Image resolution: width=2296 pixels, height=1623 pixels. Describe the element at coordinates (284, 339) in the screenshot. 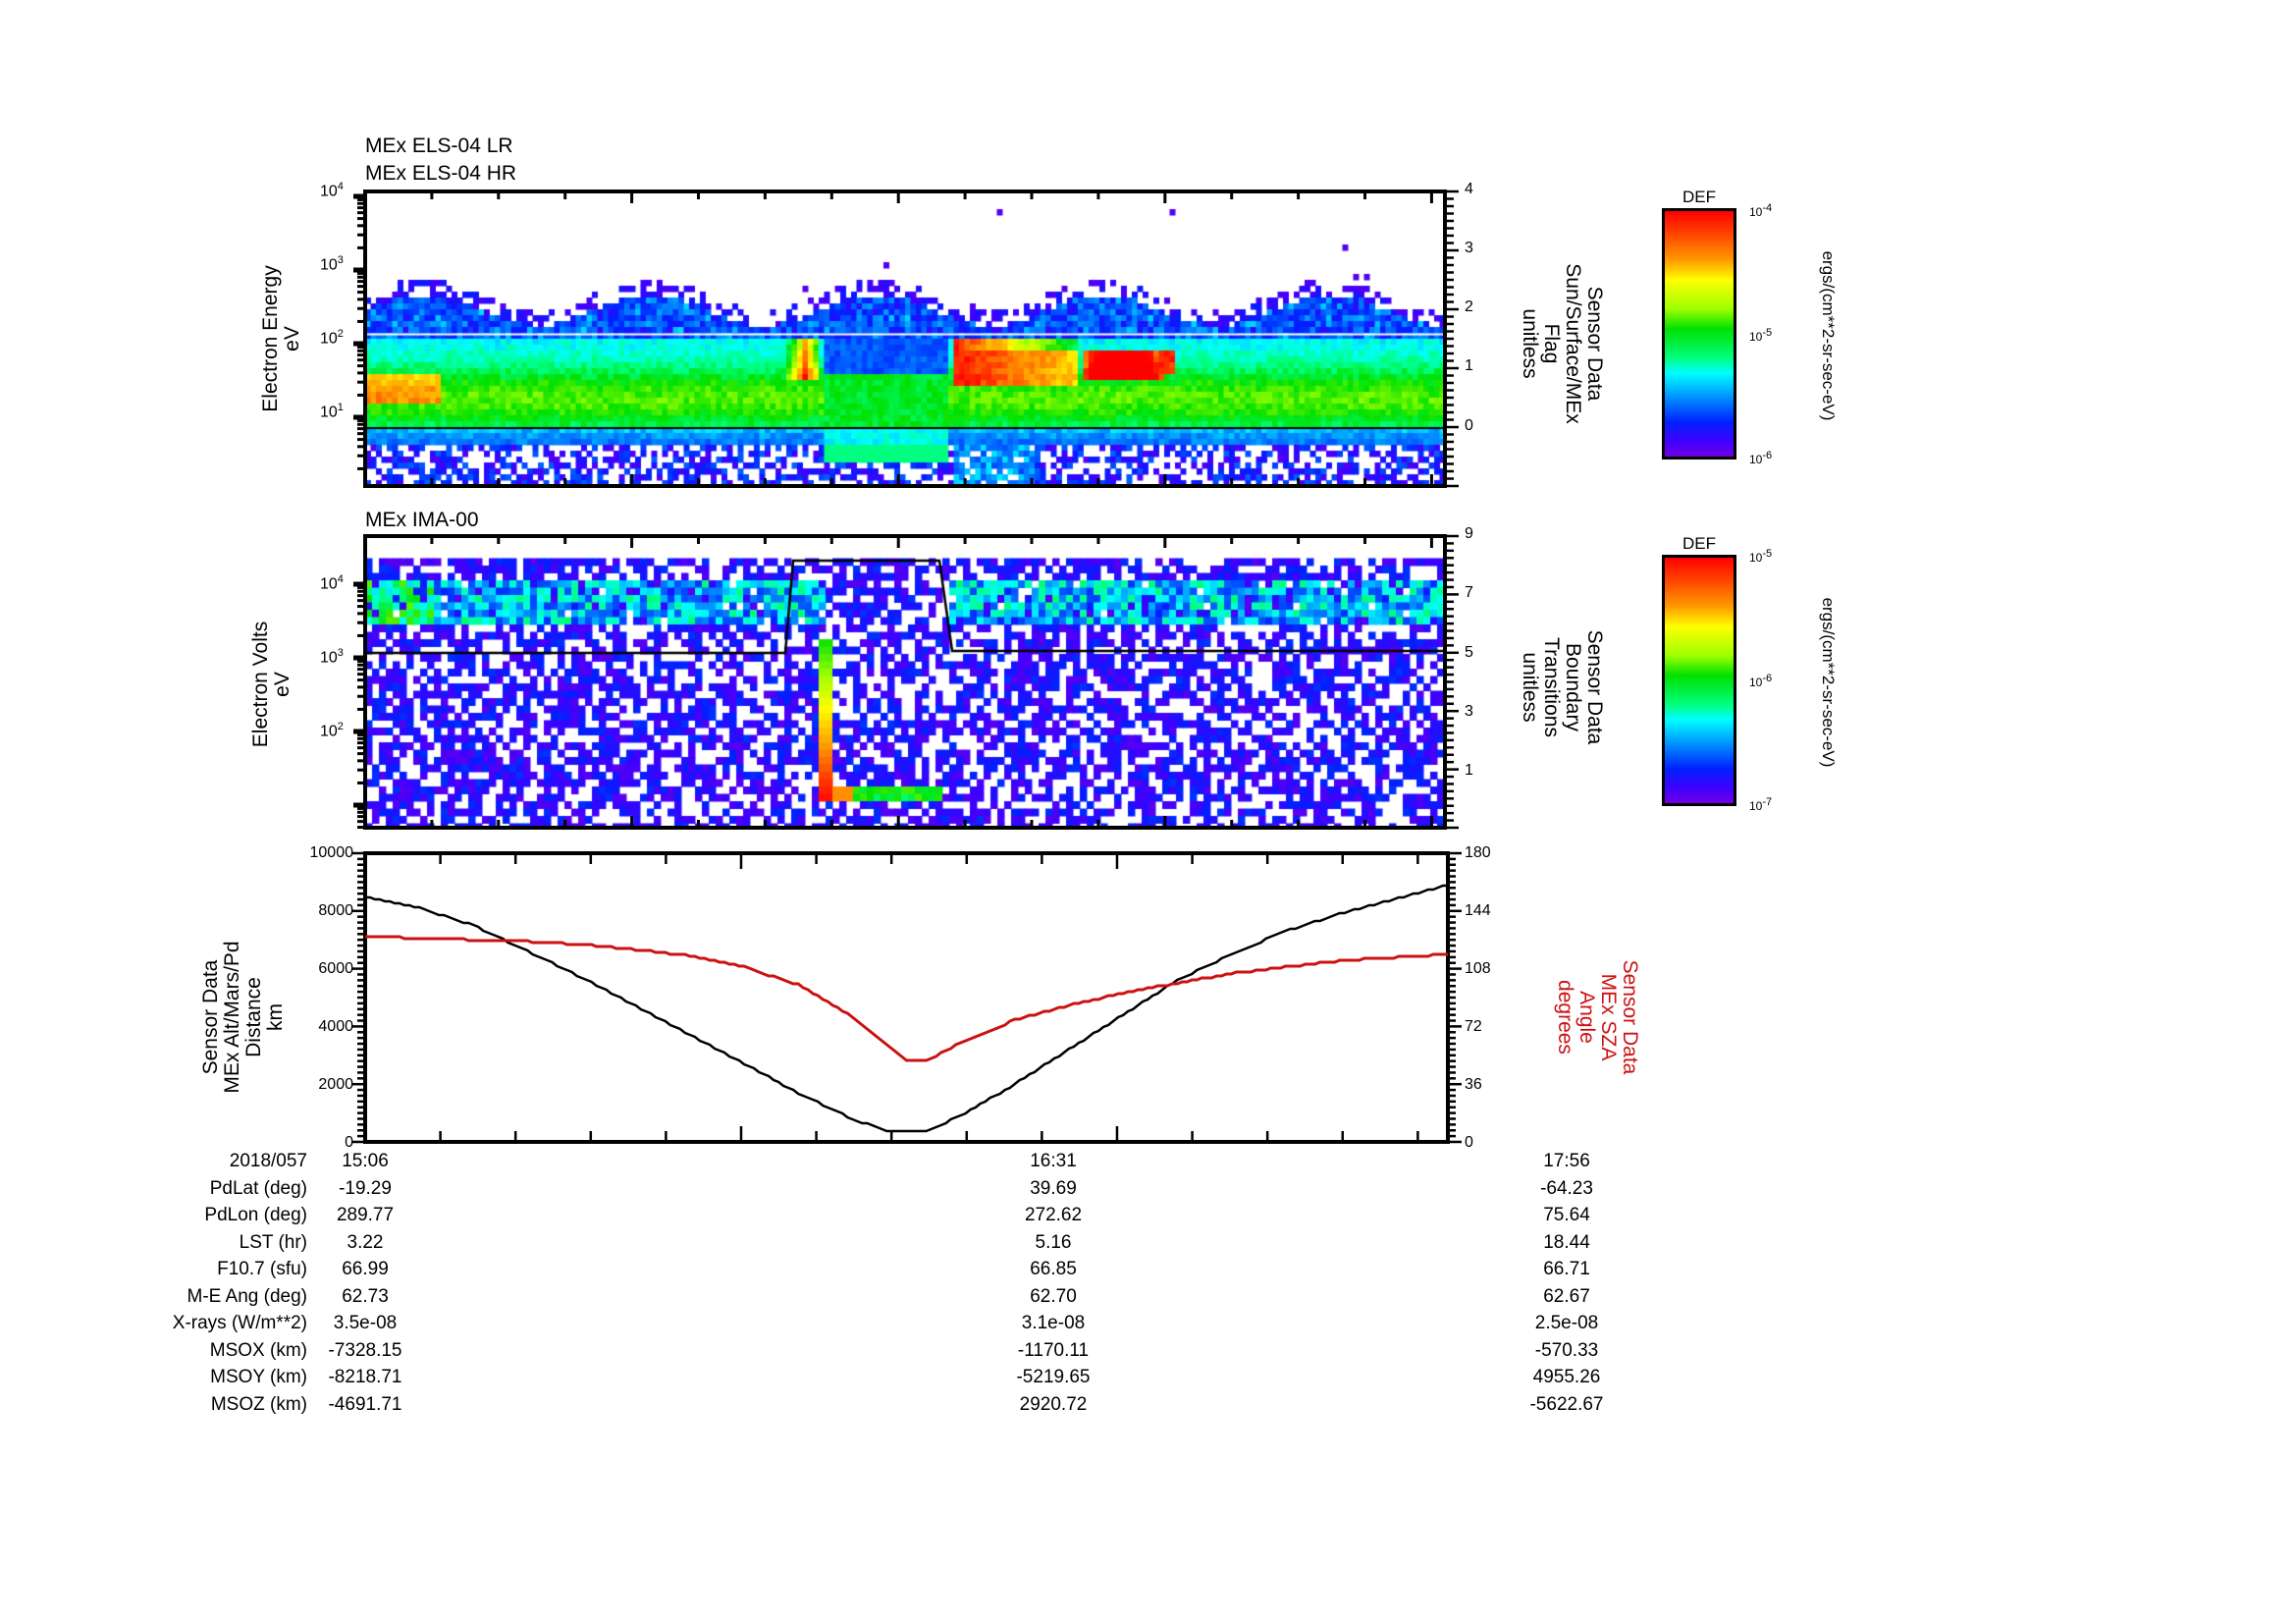

I see `els-ylabel: Electron Energy eV` at that location.